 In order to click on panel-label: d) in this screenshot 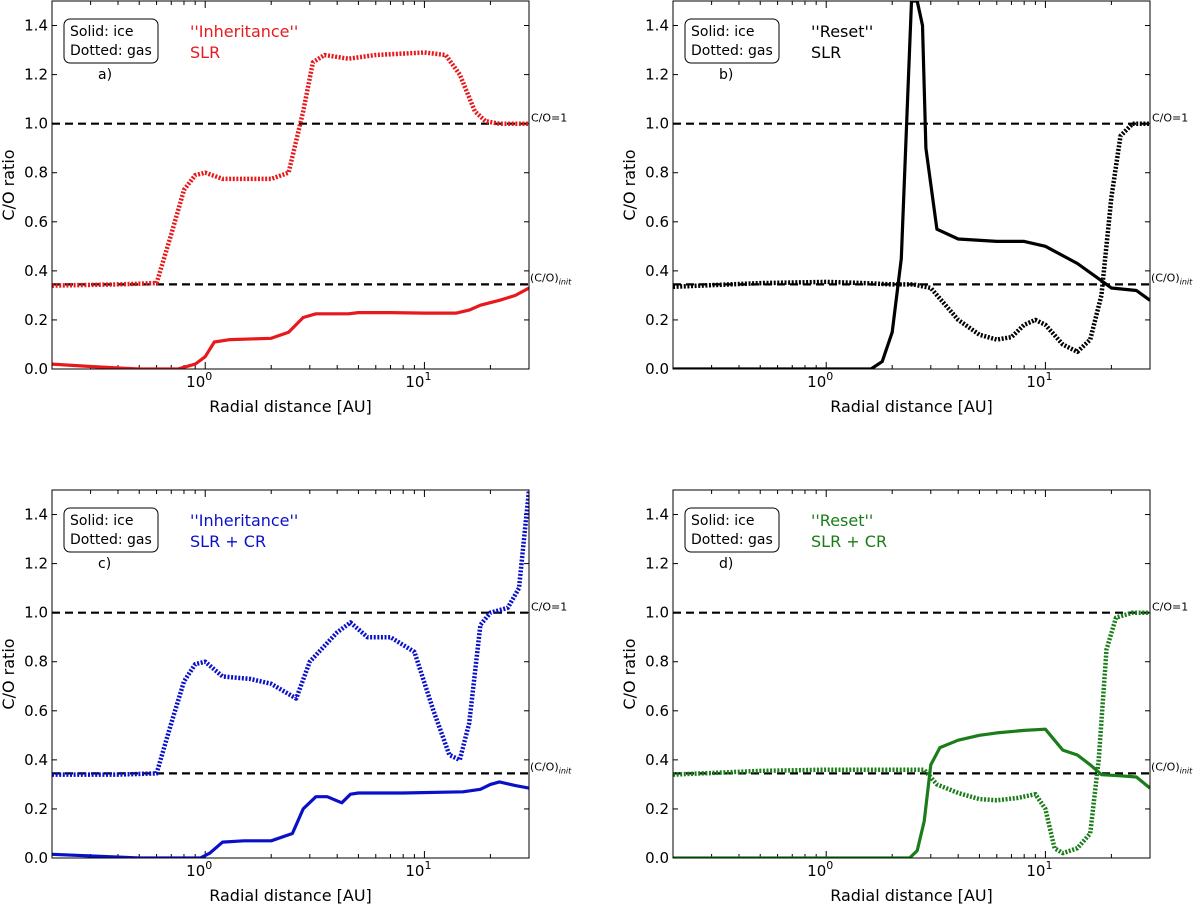, I will do `click(726, 564)`.